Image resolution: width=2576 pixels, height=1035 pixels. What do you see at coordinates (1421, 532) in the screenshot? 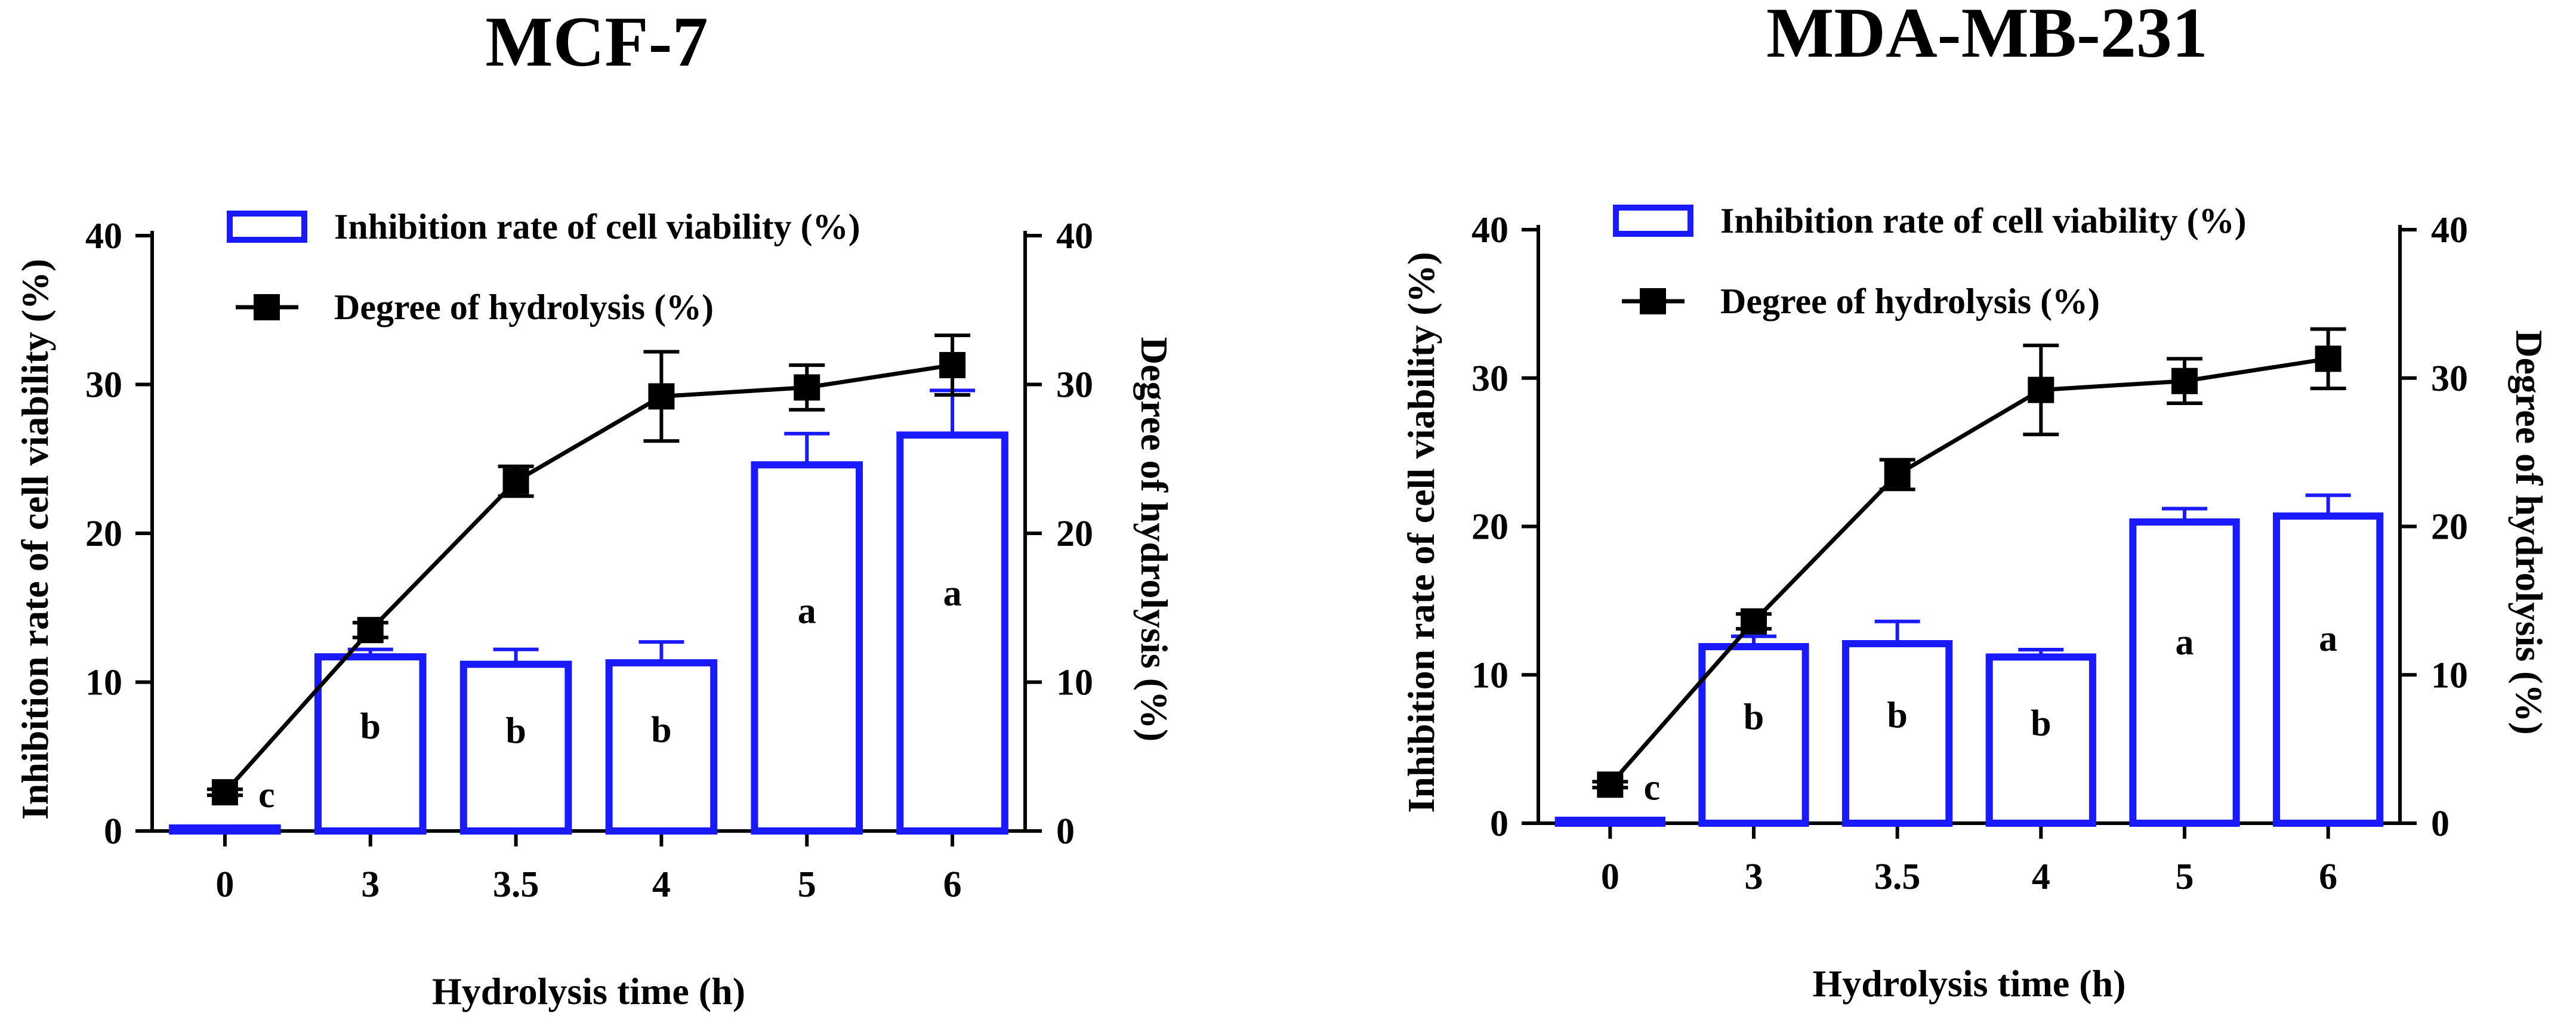
I see `chart2-y-axis-title-left: Inhibition rate of cell viability (%)` at bounding box center [1421, 532].